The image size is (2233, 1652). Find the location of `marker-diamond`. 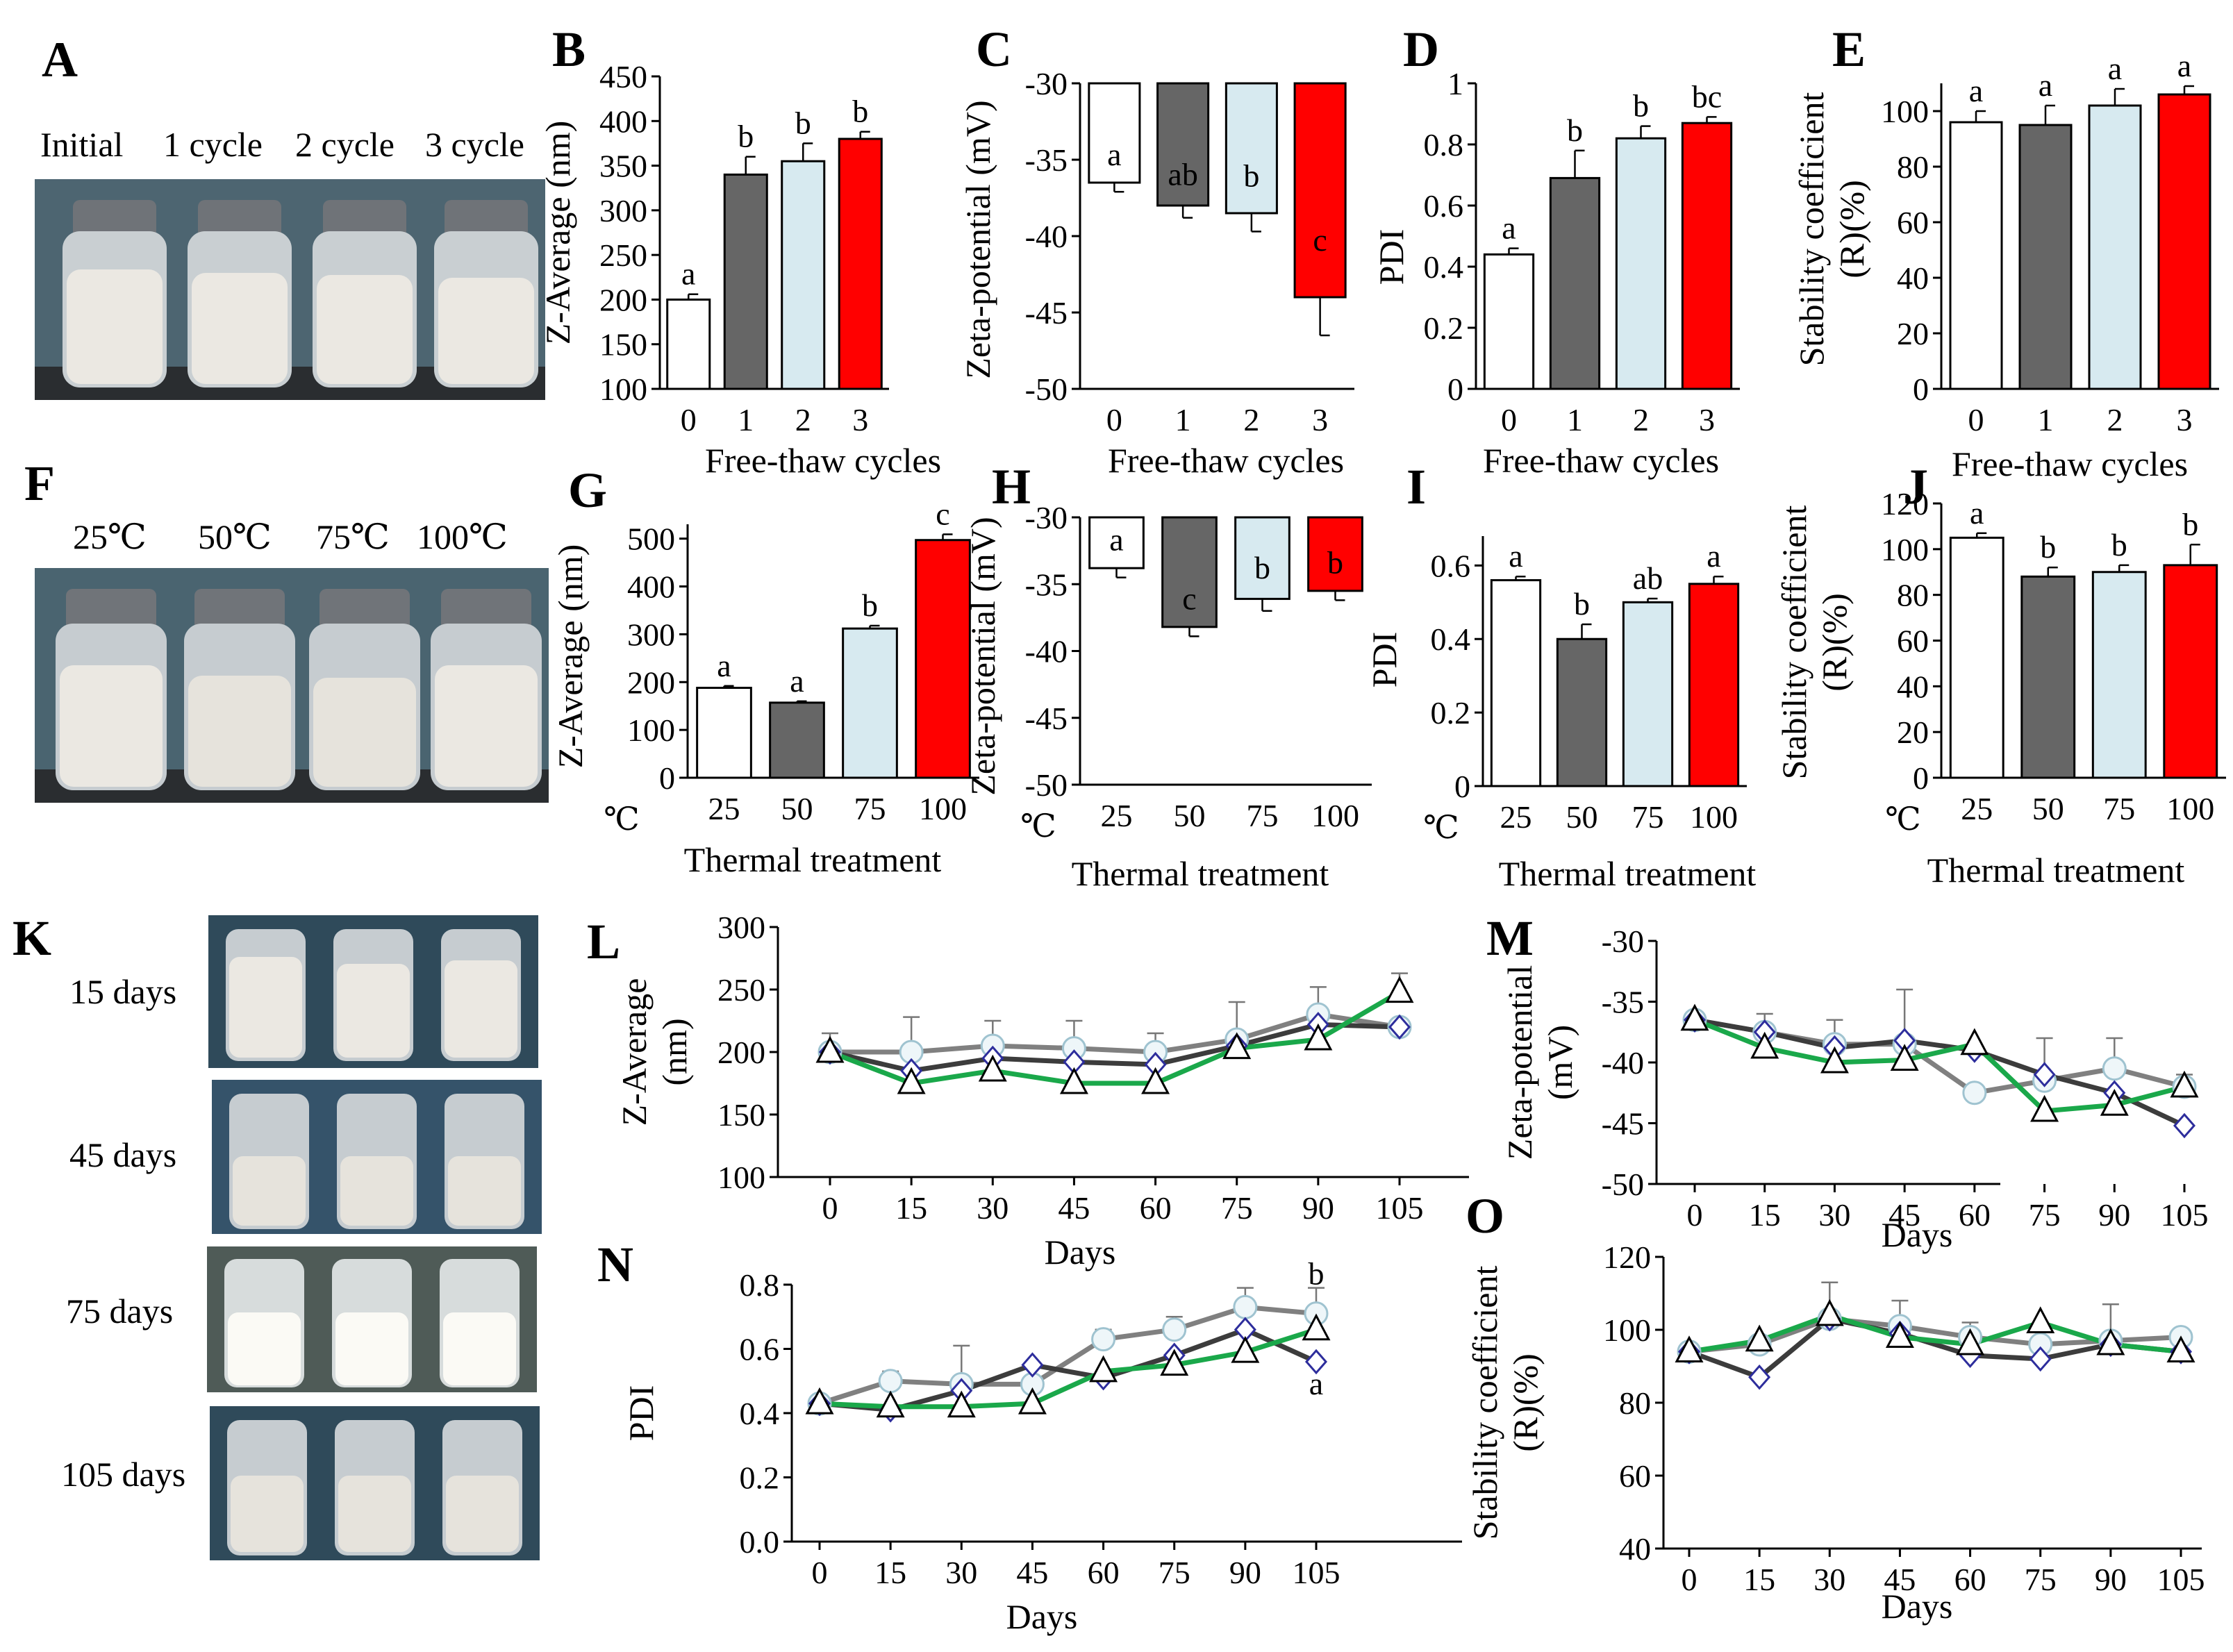

marker-diamond is located at coordinates (1316, 1362).